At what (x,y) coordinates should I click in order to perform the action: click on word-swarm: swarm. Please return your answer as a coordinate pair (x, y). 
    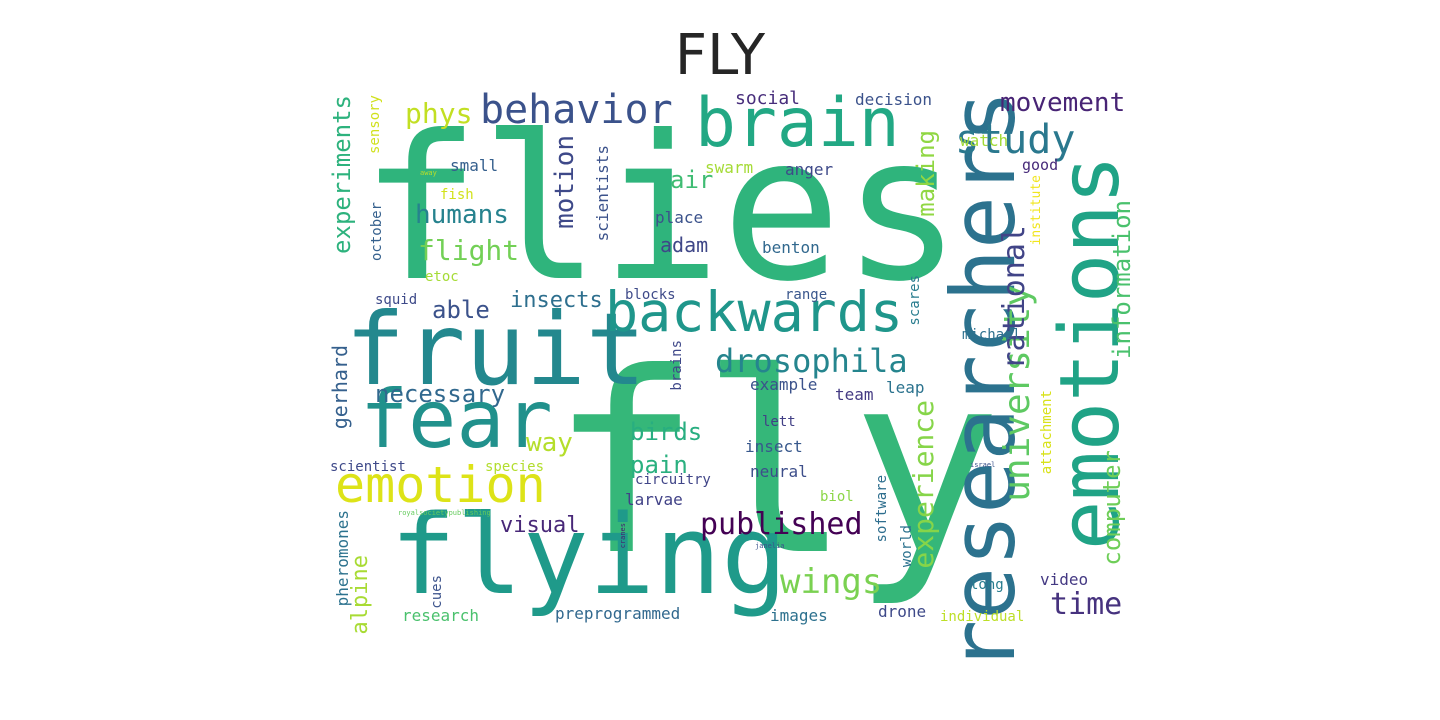
    Looking at the image, I should click on (729, 167).